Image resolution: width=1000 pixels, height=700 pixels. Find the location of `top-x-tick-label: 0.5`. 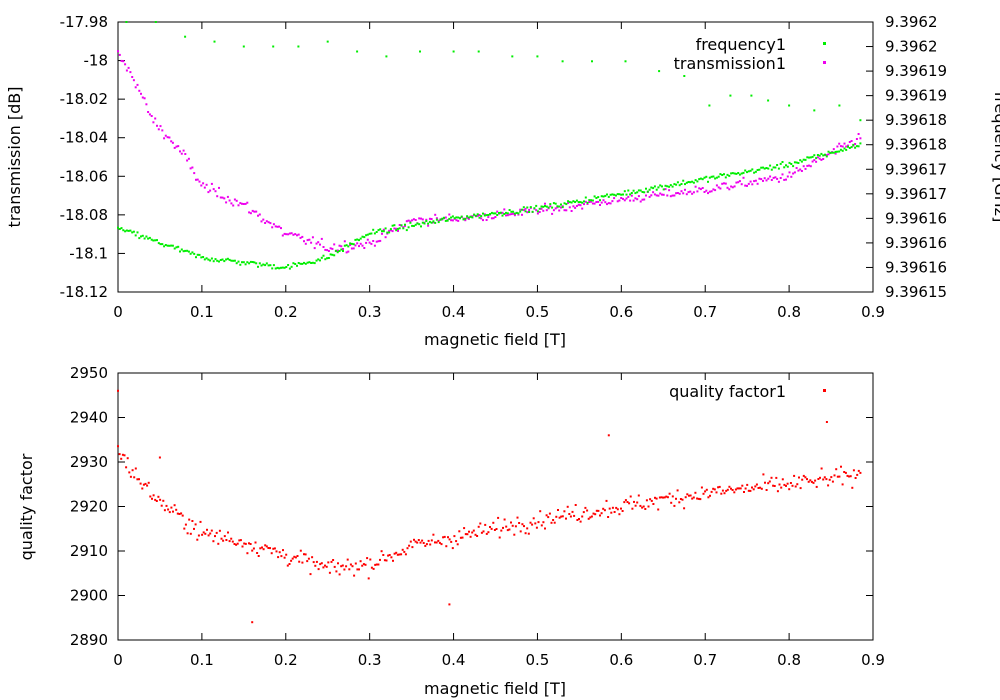

top-x-tick-label: 0.5 is located at coordinates (538, 312).